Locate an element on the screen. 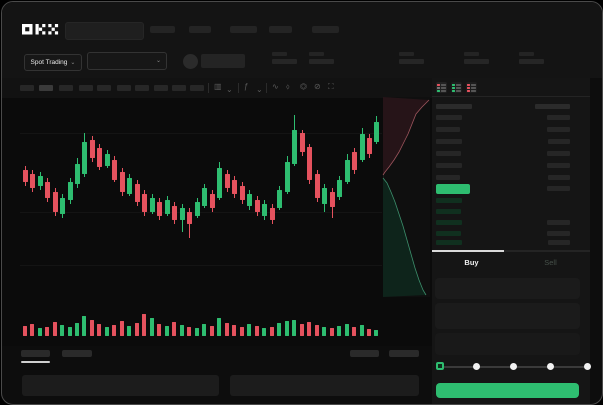 The height and width of the screenshot is (405, 603). indicator-icon: ƒ is located at coordinates (246, 86).